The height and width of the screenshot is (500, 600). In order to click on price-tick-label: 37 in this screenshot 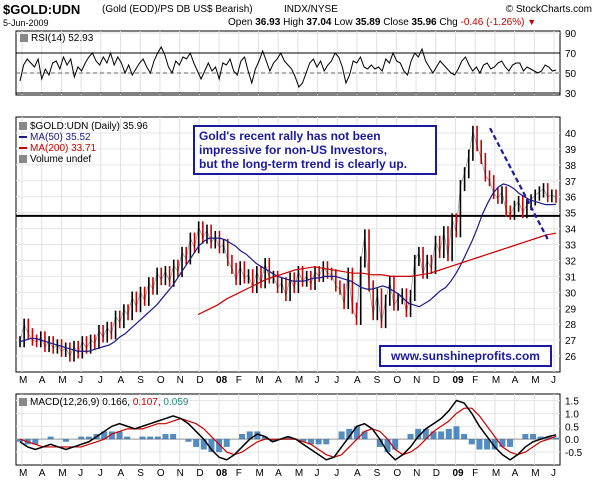, I will do `click(571, 182)`.